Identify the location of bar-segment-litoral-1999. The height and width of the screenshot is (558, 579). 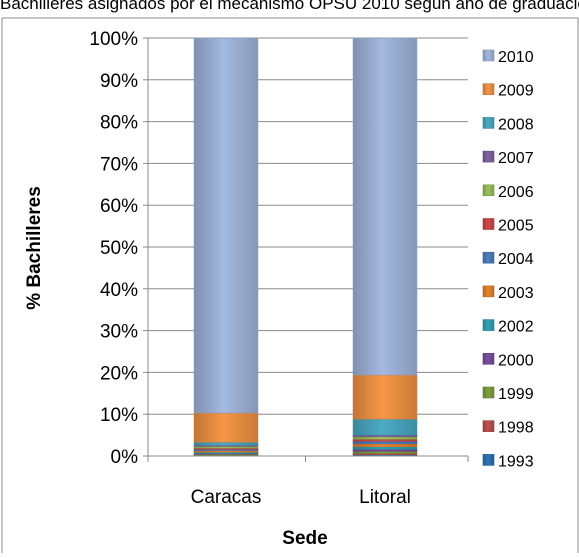
(385, 452).